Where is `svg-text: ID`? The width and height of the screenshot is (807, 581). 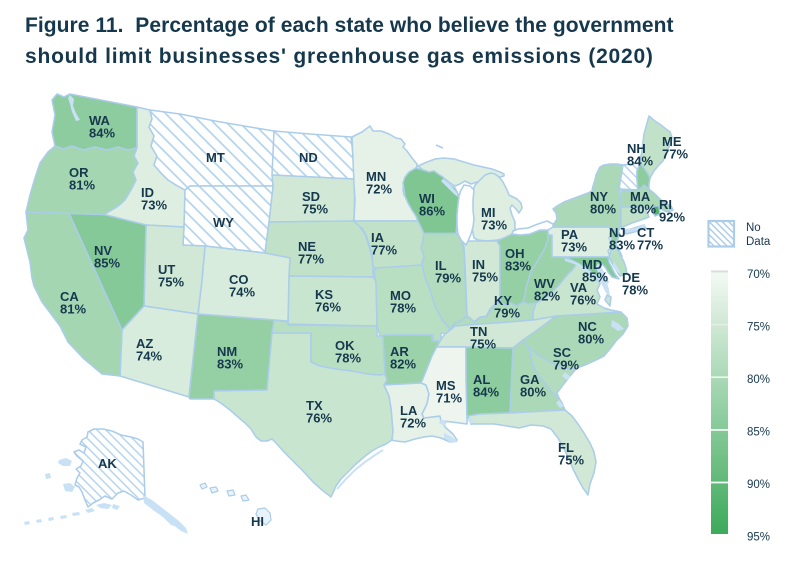
svg-text: ID is located at coordinates (147, 192).